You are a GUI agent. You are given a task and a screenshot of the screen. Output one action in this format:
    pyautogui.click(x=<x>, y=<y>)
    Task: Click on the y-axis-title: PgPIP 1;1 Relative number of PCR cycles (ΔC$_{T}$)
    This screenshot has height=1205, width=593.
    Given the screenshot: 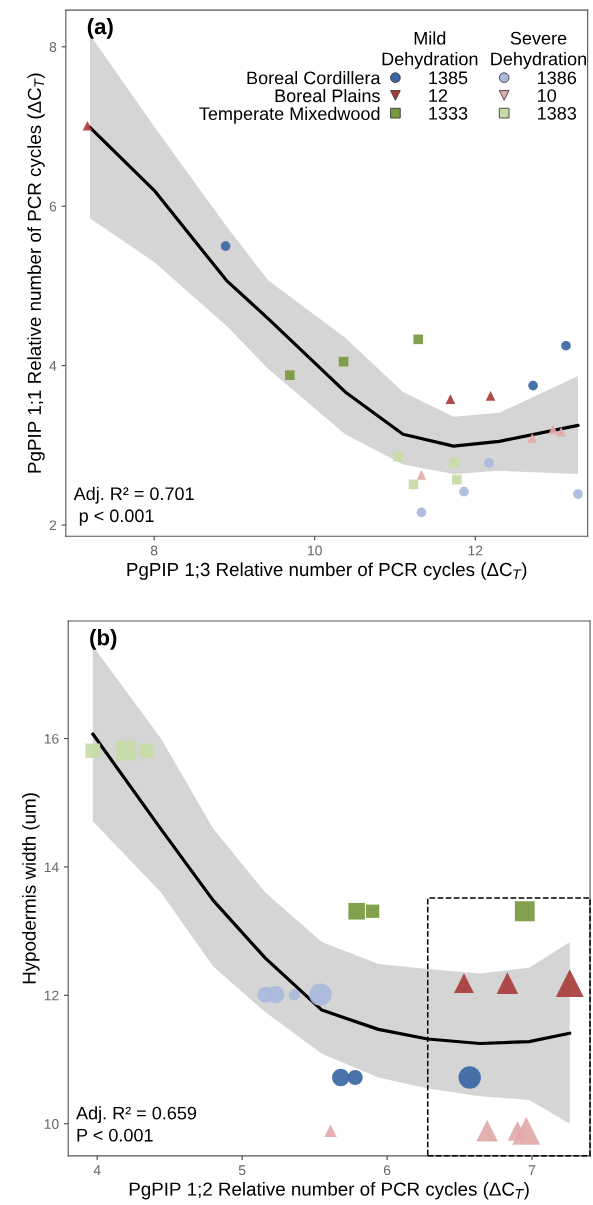 What is the action you would take?
    pyautogui.click(x=36, y=273)
    